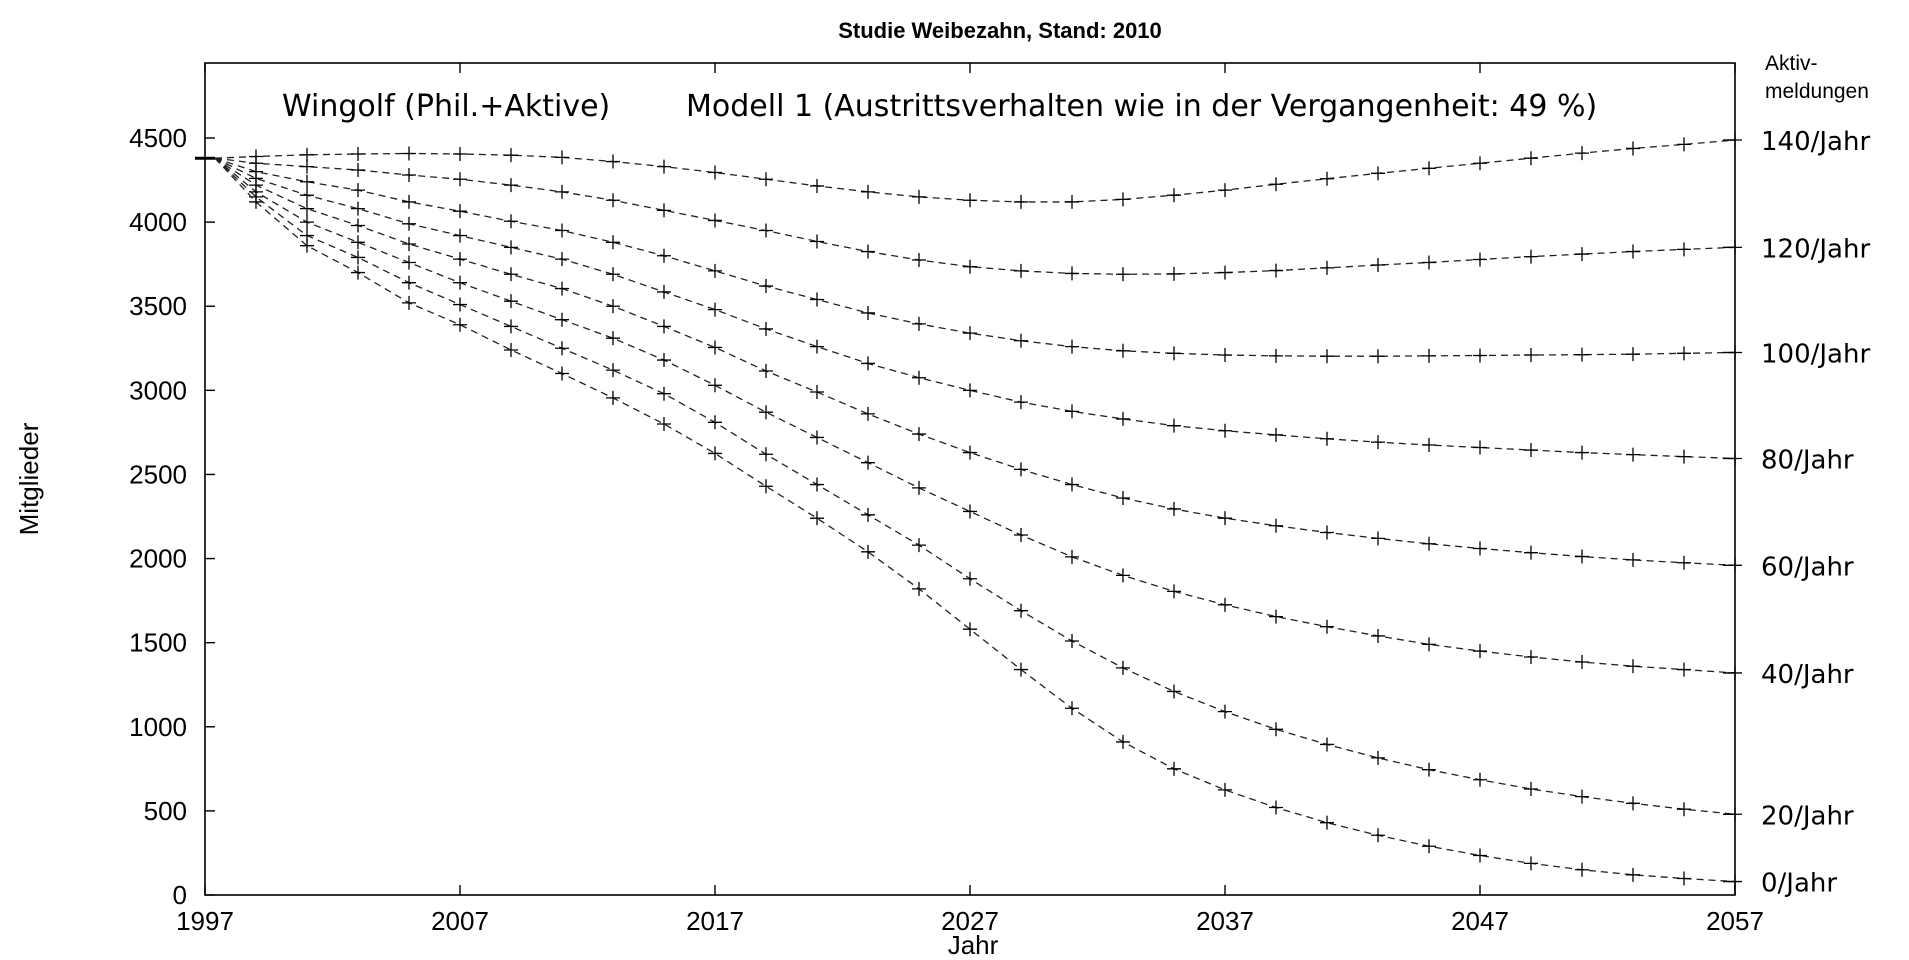  Describe the element at coordinates (1799, 884) in the screenshot. I see `series-label: 0/Jahr` at that location.